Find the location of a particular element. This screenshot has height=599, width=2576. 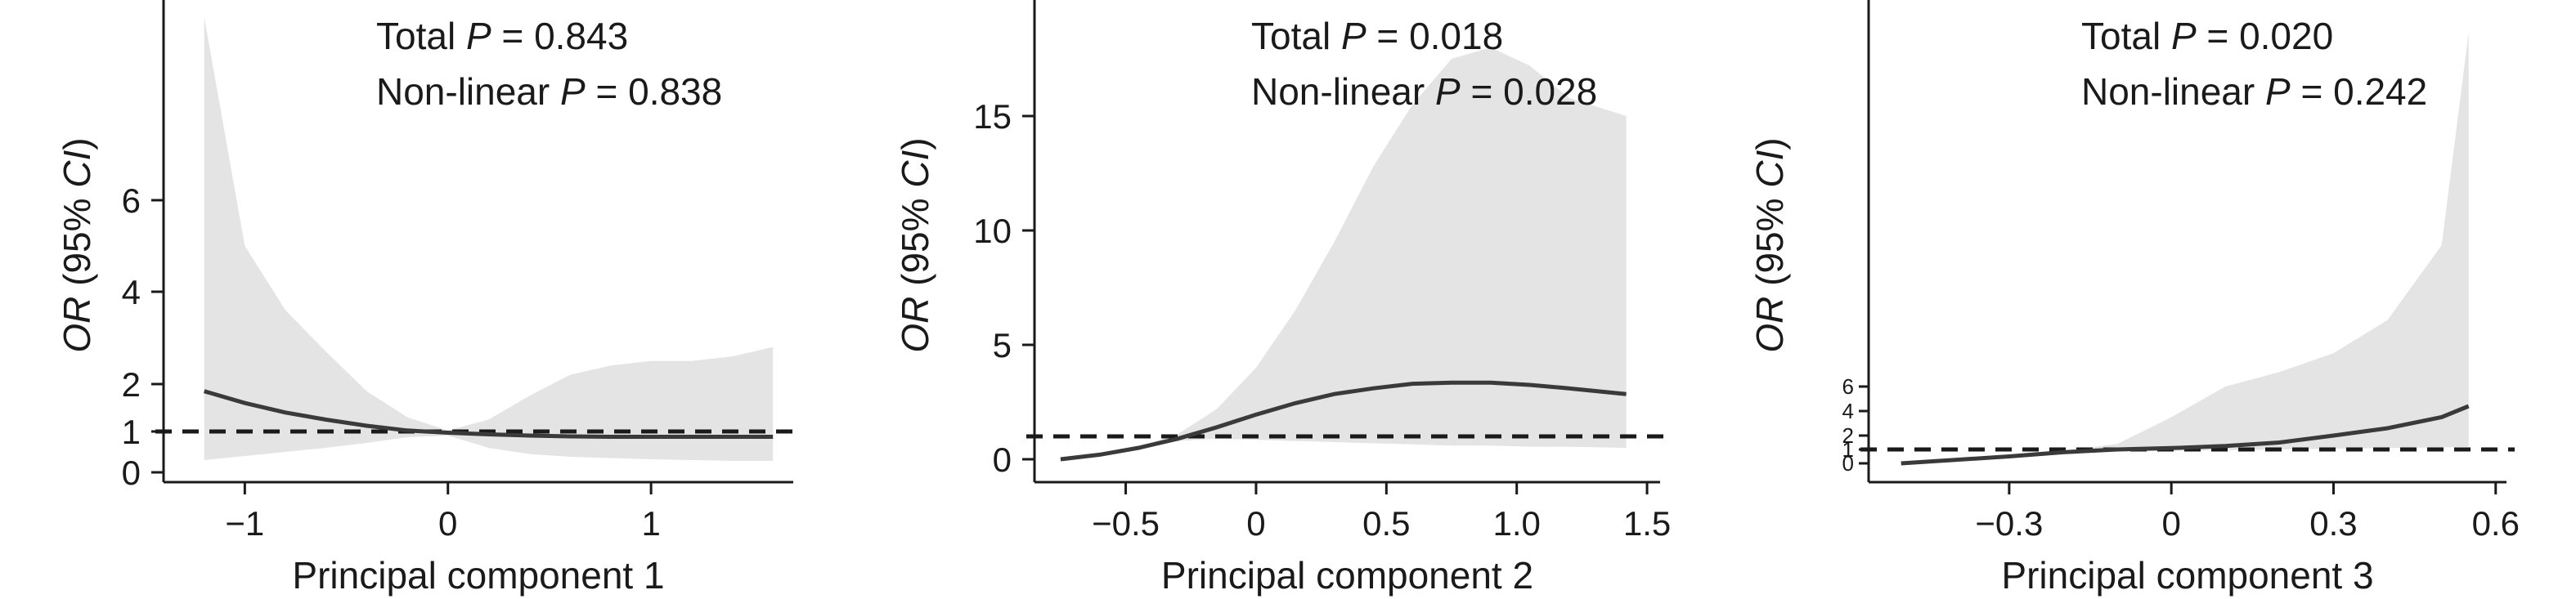

nonlinear-p-value: = 0.242 is located at coordinates (2359, 91).